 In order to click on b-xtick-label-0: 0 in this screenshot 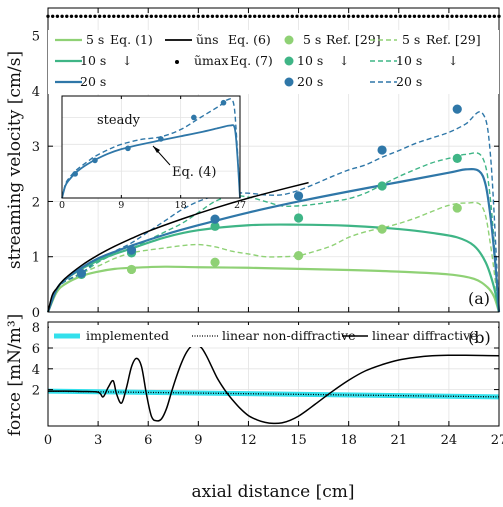, I will do `click(48, 440)`.